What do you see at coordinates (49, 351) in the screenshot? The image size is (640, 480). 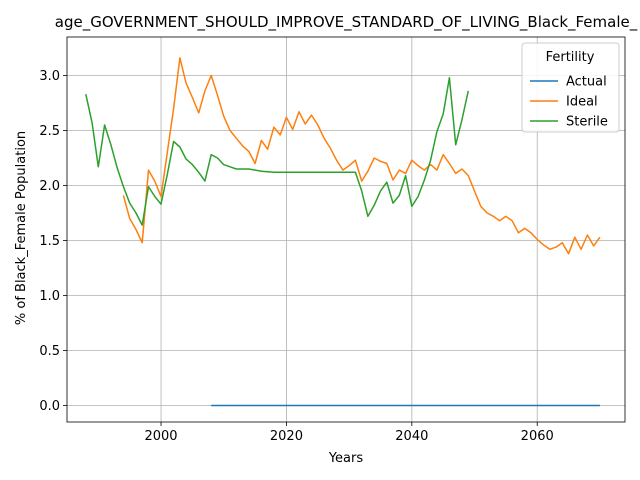 I see `y-tick-label: 0.5` at bounding box center [49, 351].